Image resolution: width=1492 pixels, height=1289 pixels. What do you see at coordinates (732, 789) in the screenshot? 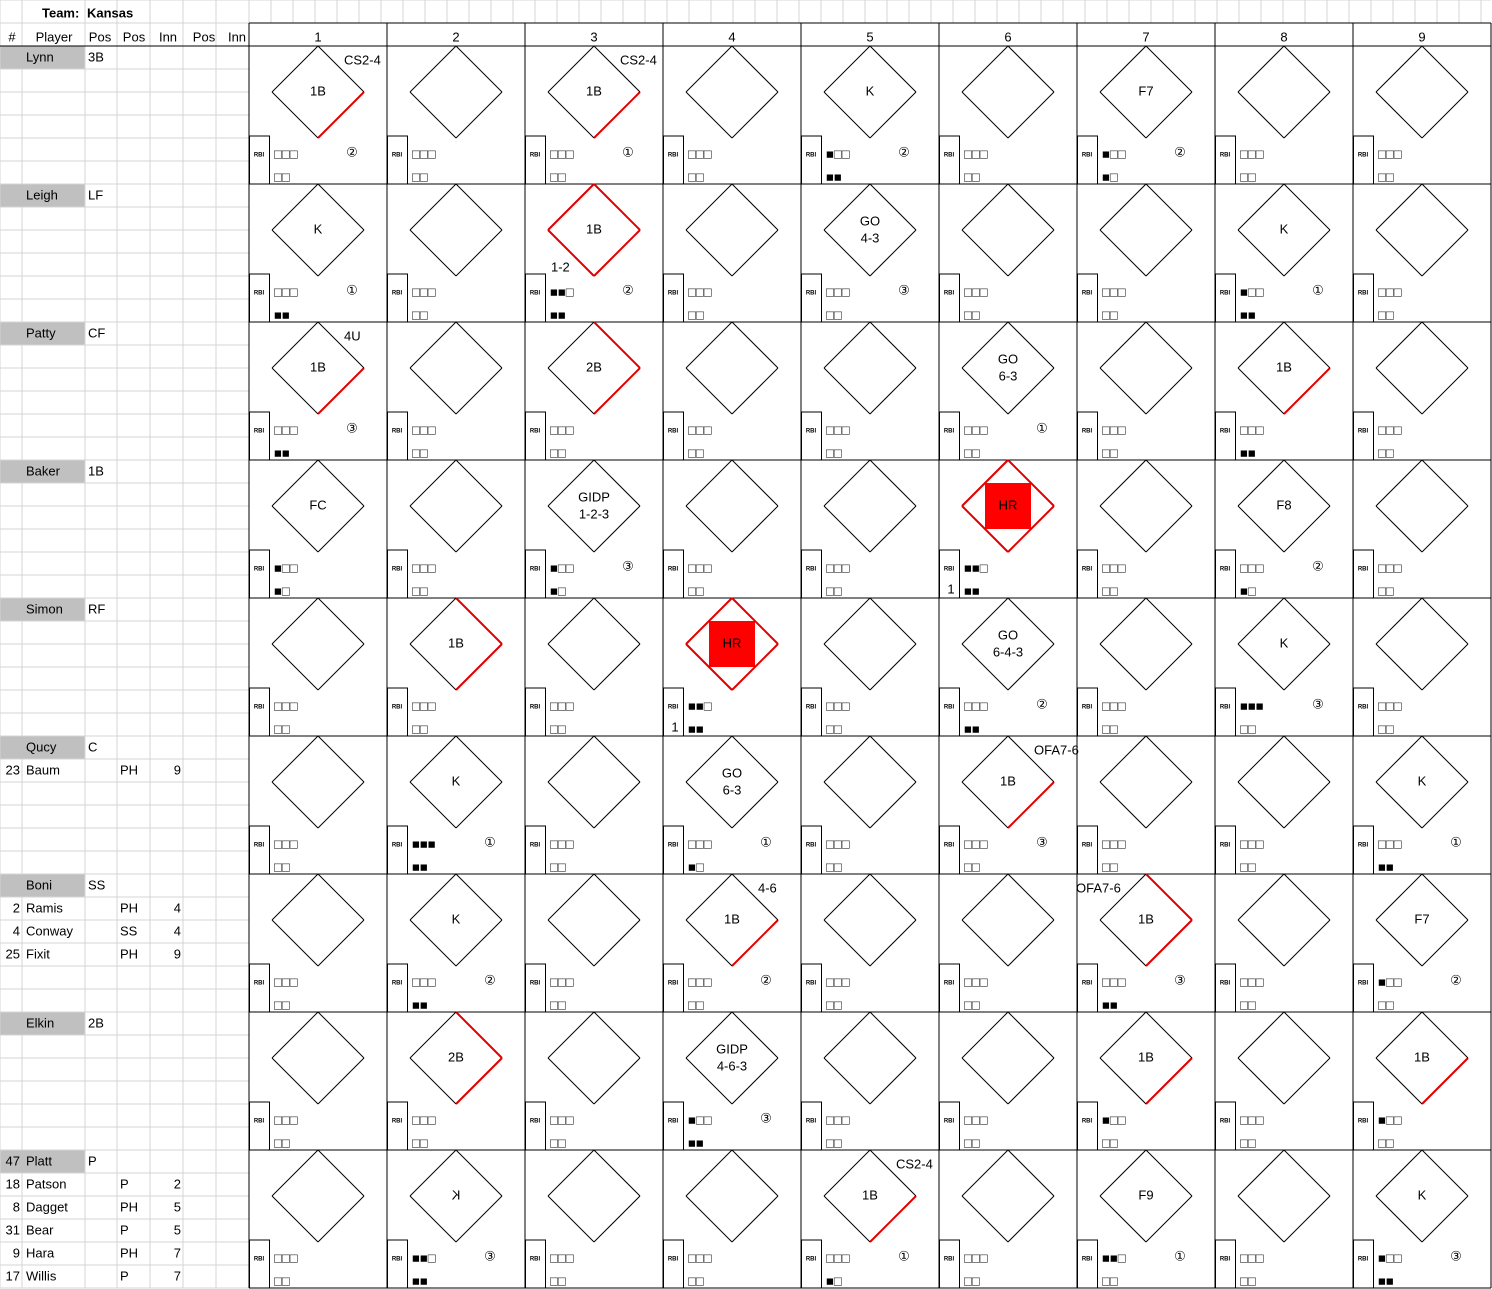
I see `play-detail: 6-3` at bounding box center [732, 789].